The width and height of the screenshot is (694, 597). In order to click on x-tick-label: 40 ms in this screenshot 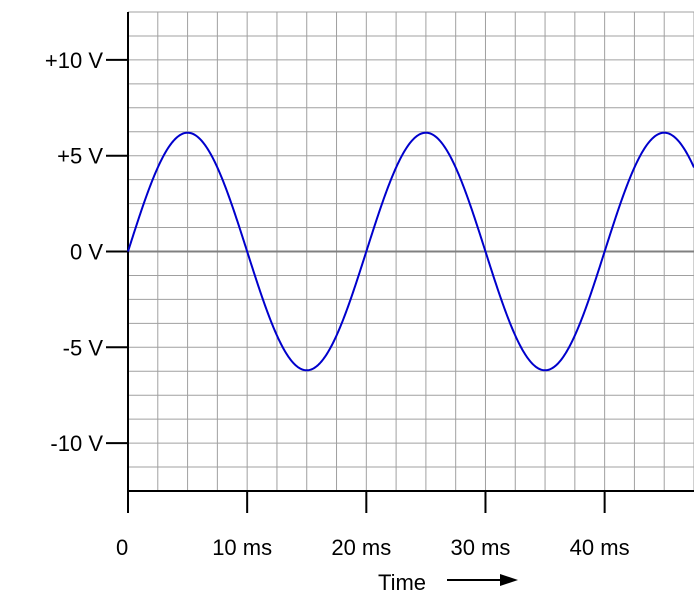, I will do `click(600, 547)`.